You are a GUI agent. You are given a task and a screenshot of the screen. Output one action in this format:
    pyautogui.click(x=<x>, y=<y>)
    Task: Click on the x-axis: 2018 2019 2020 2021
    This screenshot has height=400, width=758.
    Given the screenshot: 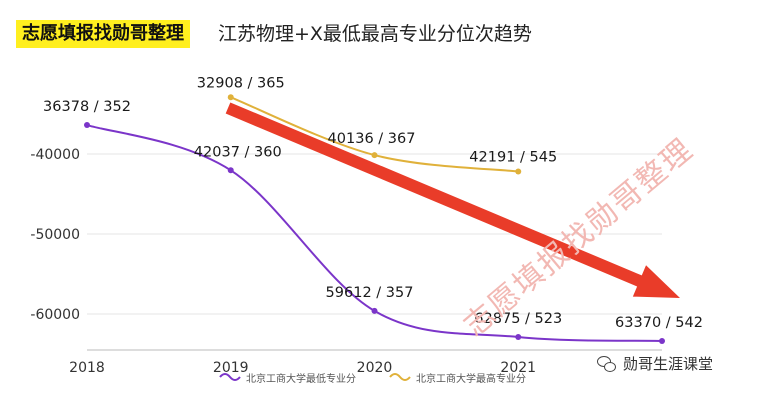 What is the action you would take?
    pyautogui.click(x=365, y=362)
    